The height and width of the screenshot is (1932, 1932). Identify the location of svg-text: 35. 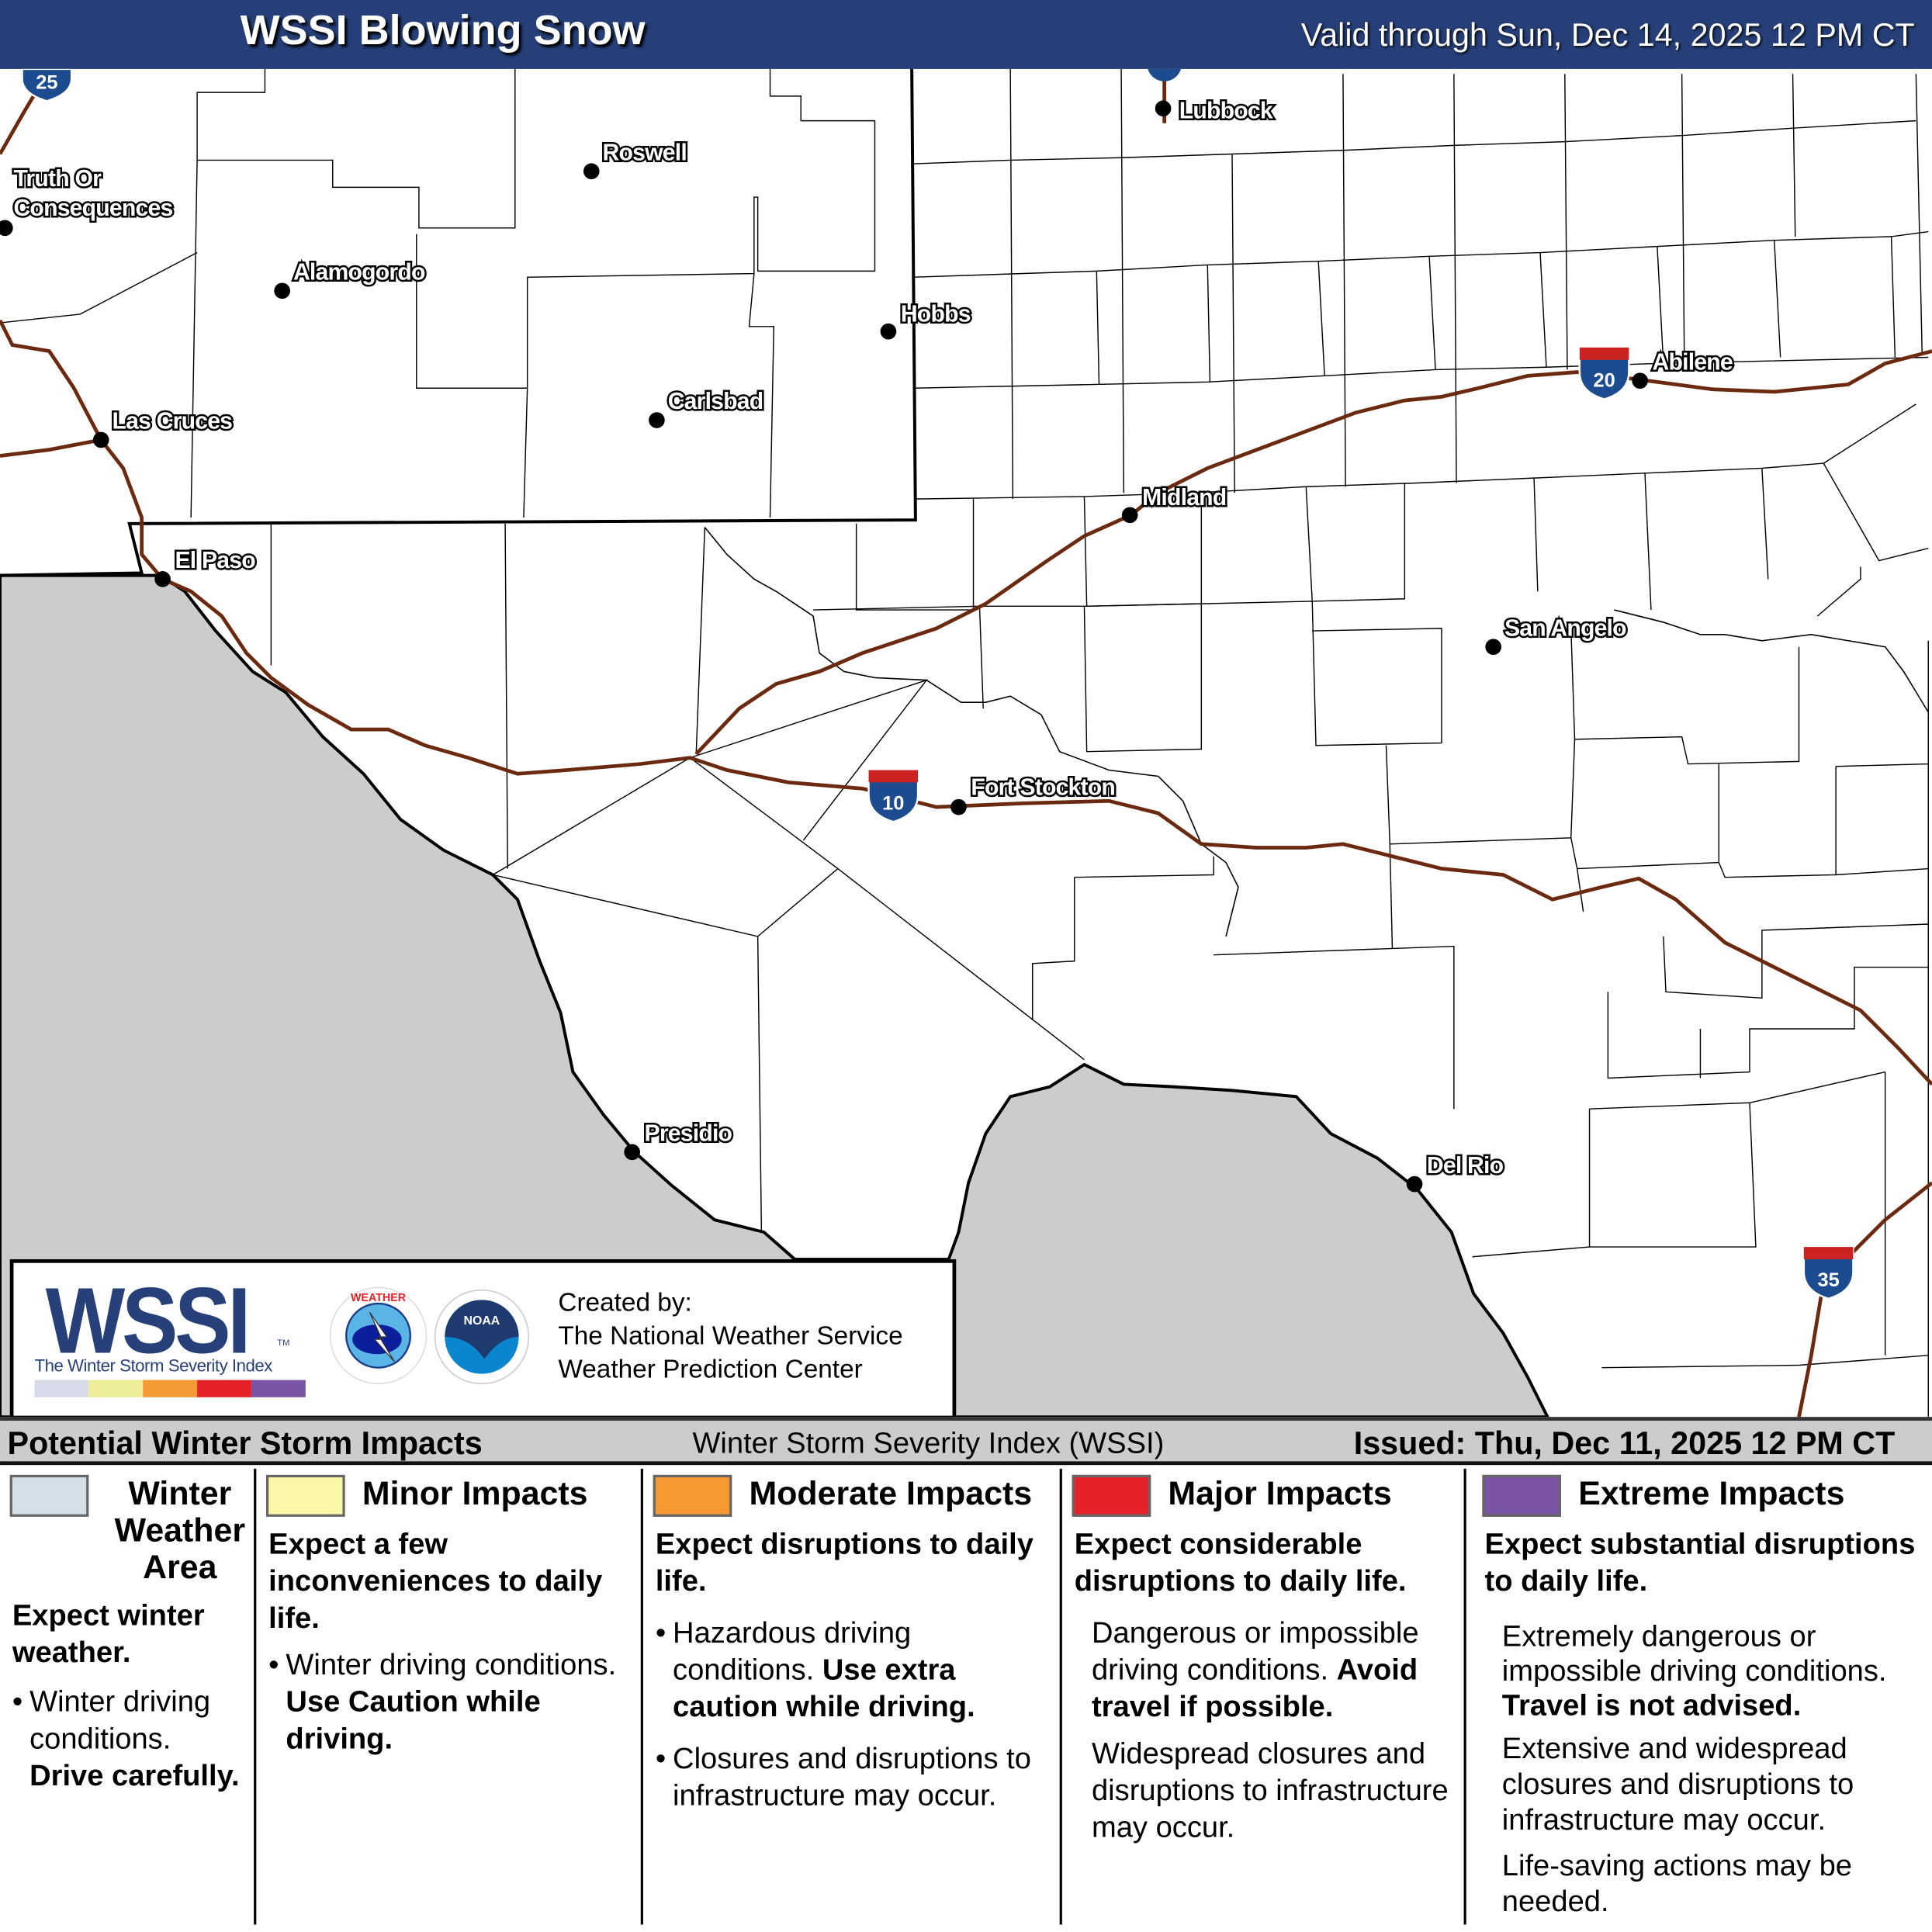
(1828, 1280).